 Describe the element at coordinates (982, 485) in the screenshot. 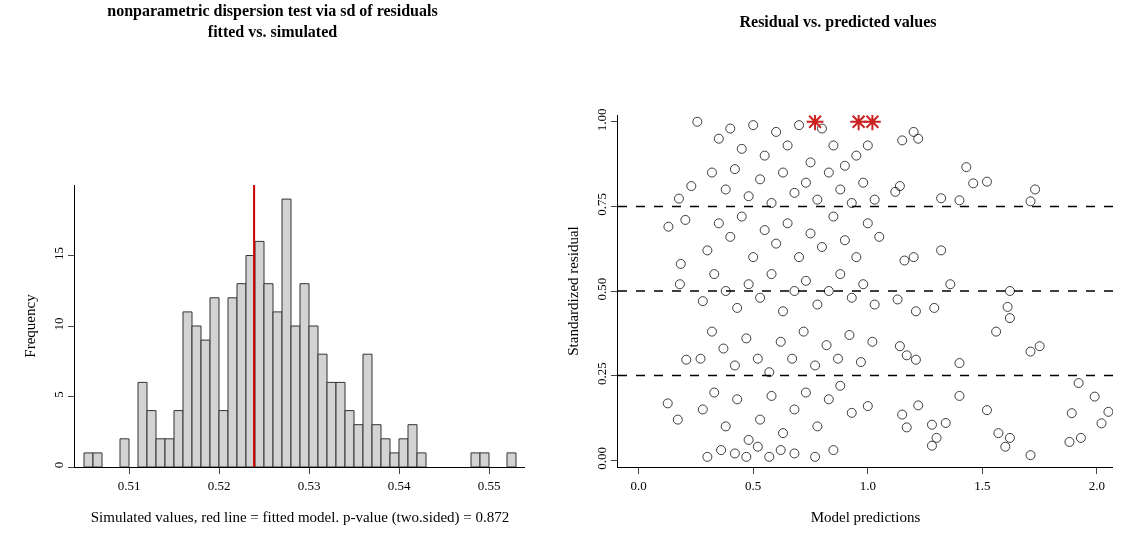

I see `x-tick-label: 1.5` at that location.